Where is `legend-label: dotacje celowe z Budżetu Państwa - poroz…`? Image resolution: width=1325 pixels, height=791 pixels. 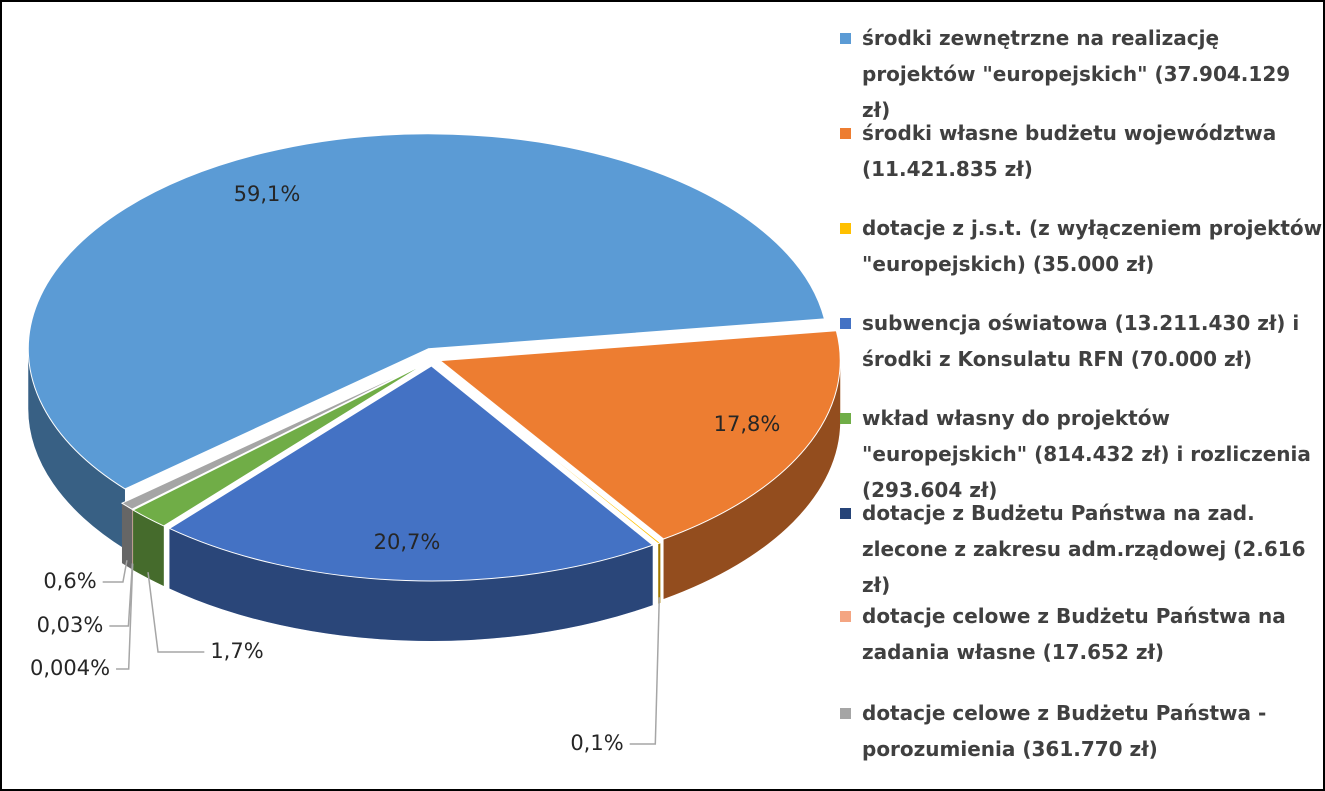
legend-label: dotacje celowe z Budżetu Państwa - poroz… is located at coordinates (1064, 731).